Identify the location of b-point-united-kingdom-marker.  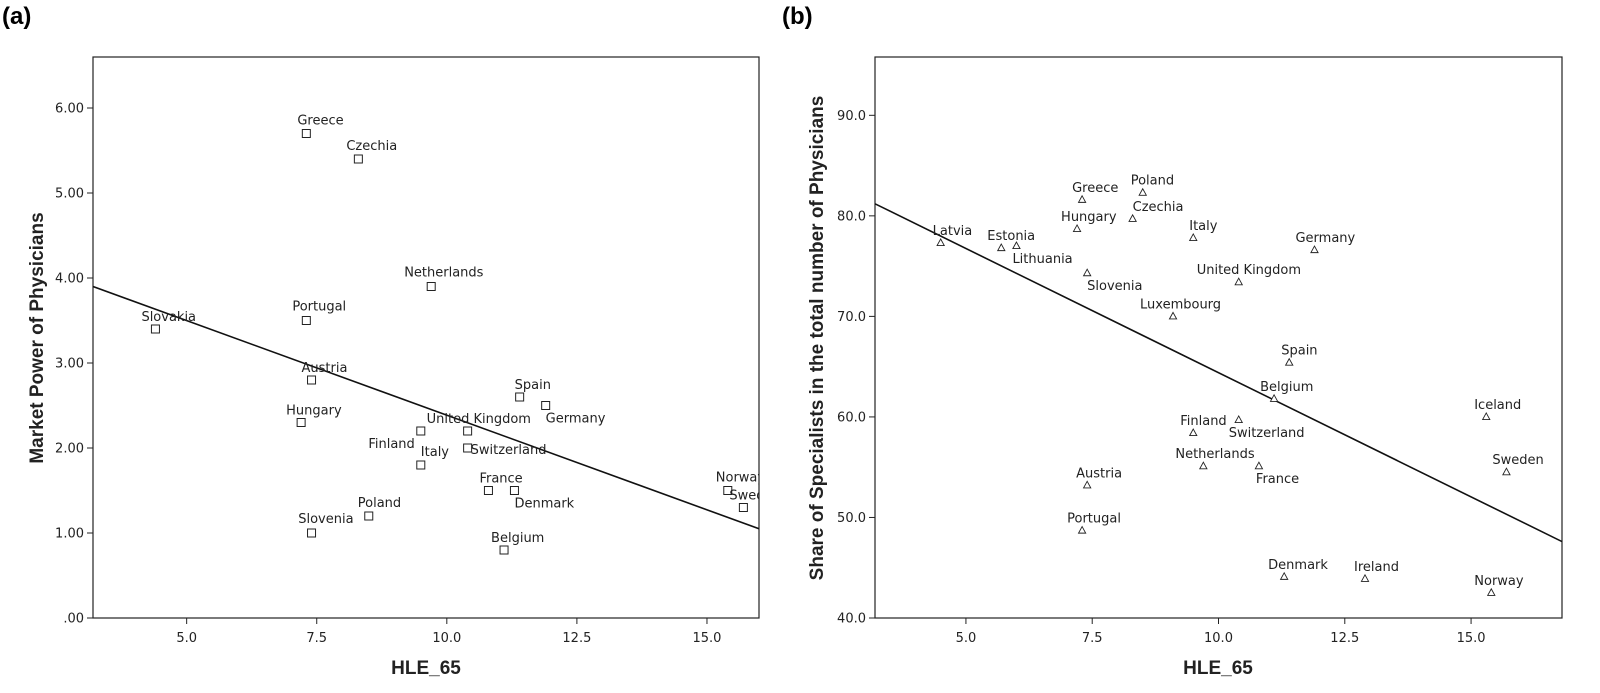
(1239, 281).